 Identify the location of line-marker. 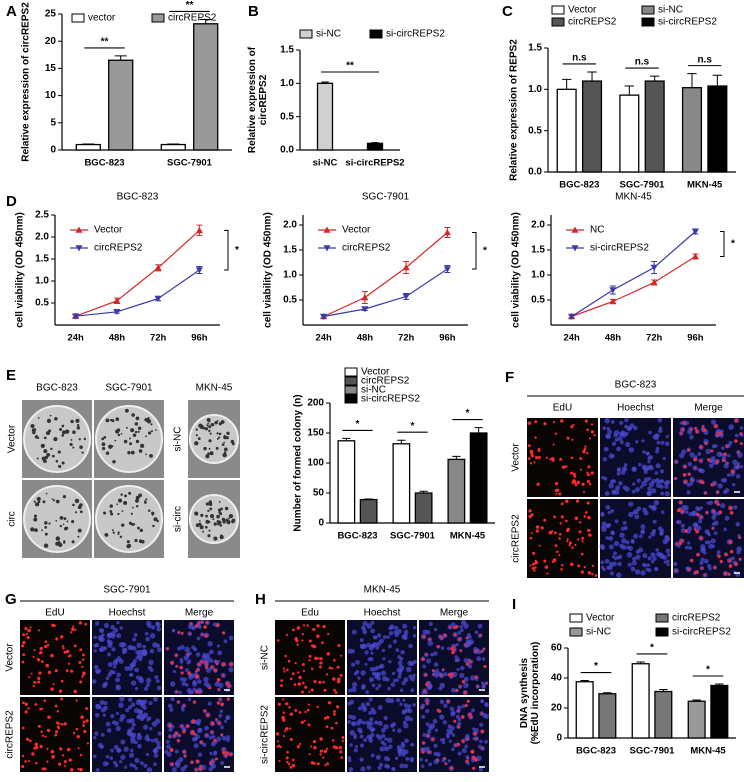
(76, 316).